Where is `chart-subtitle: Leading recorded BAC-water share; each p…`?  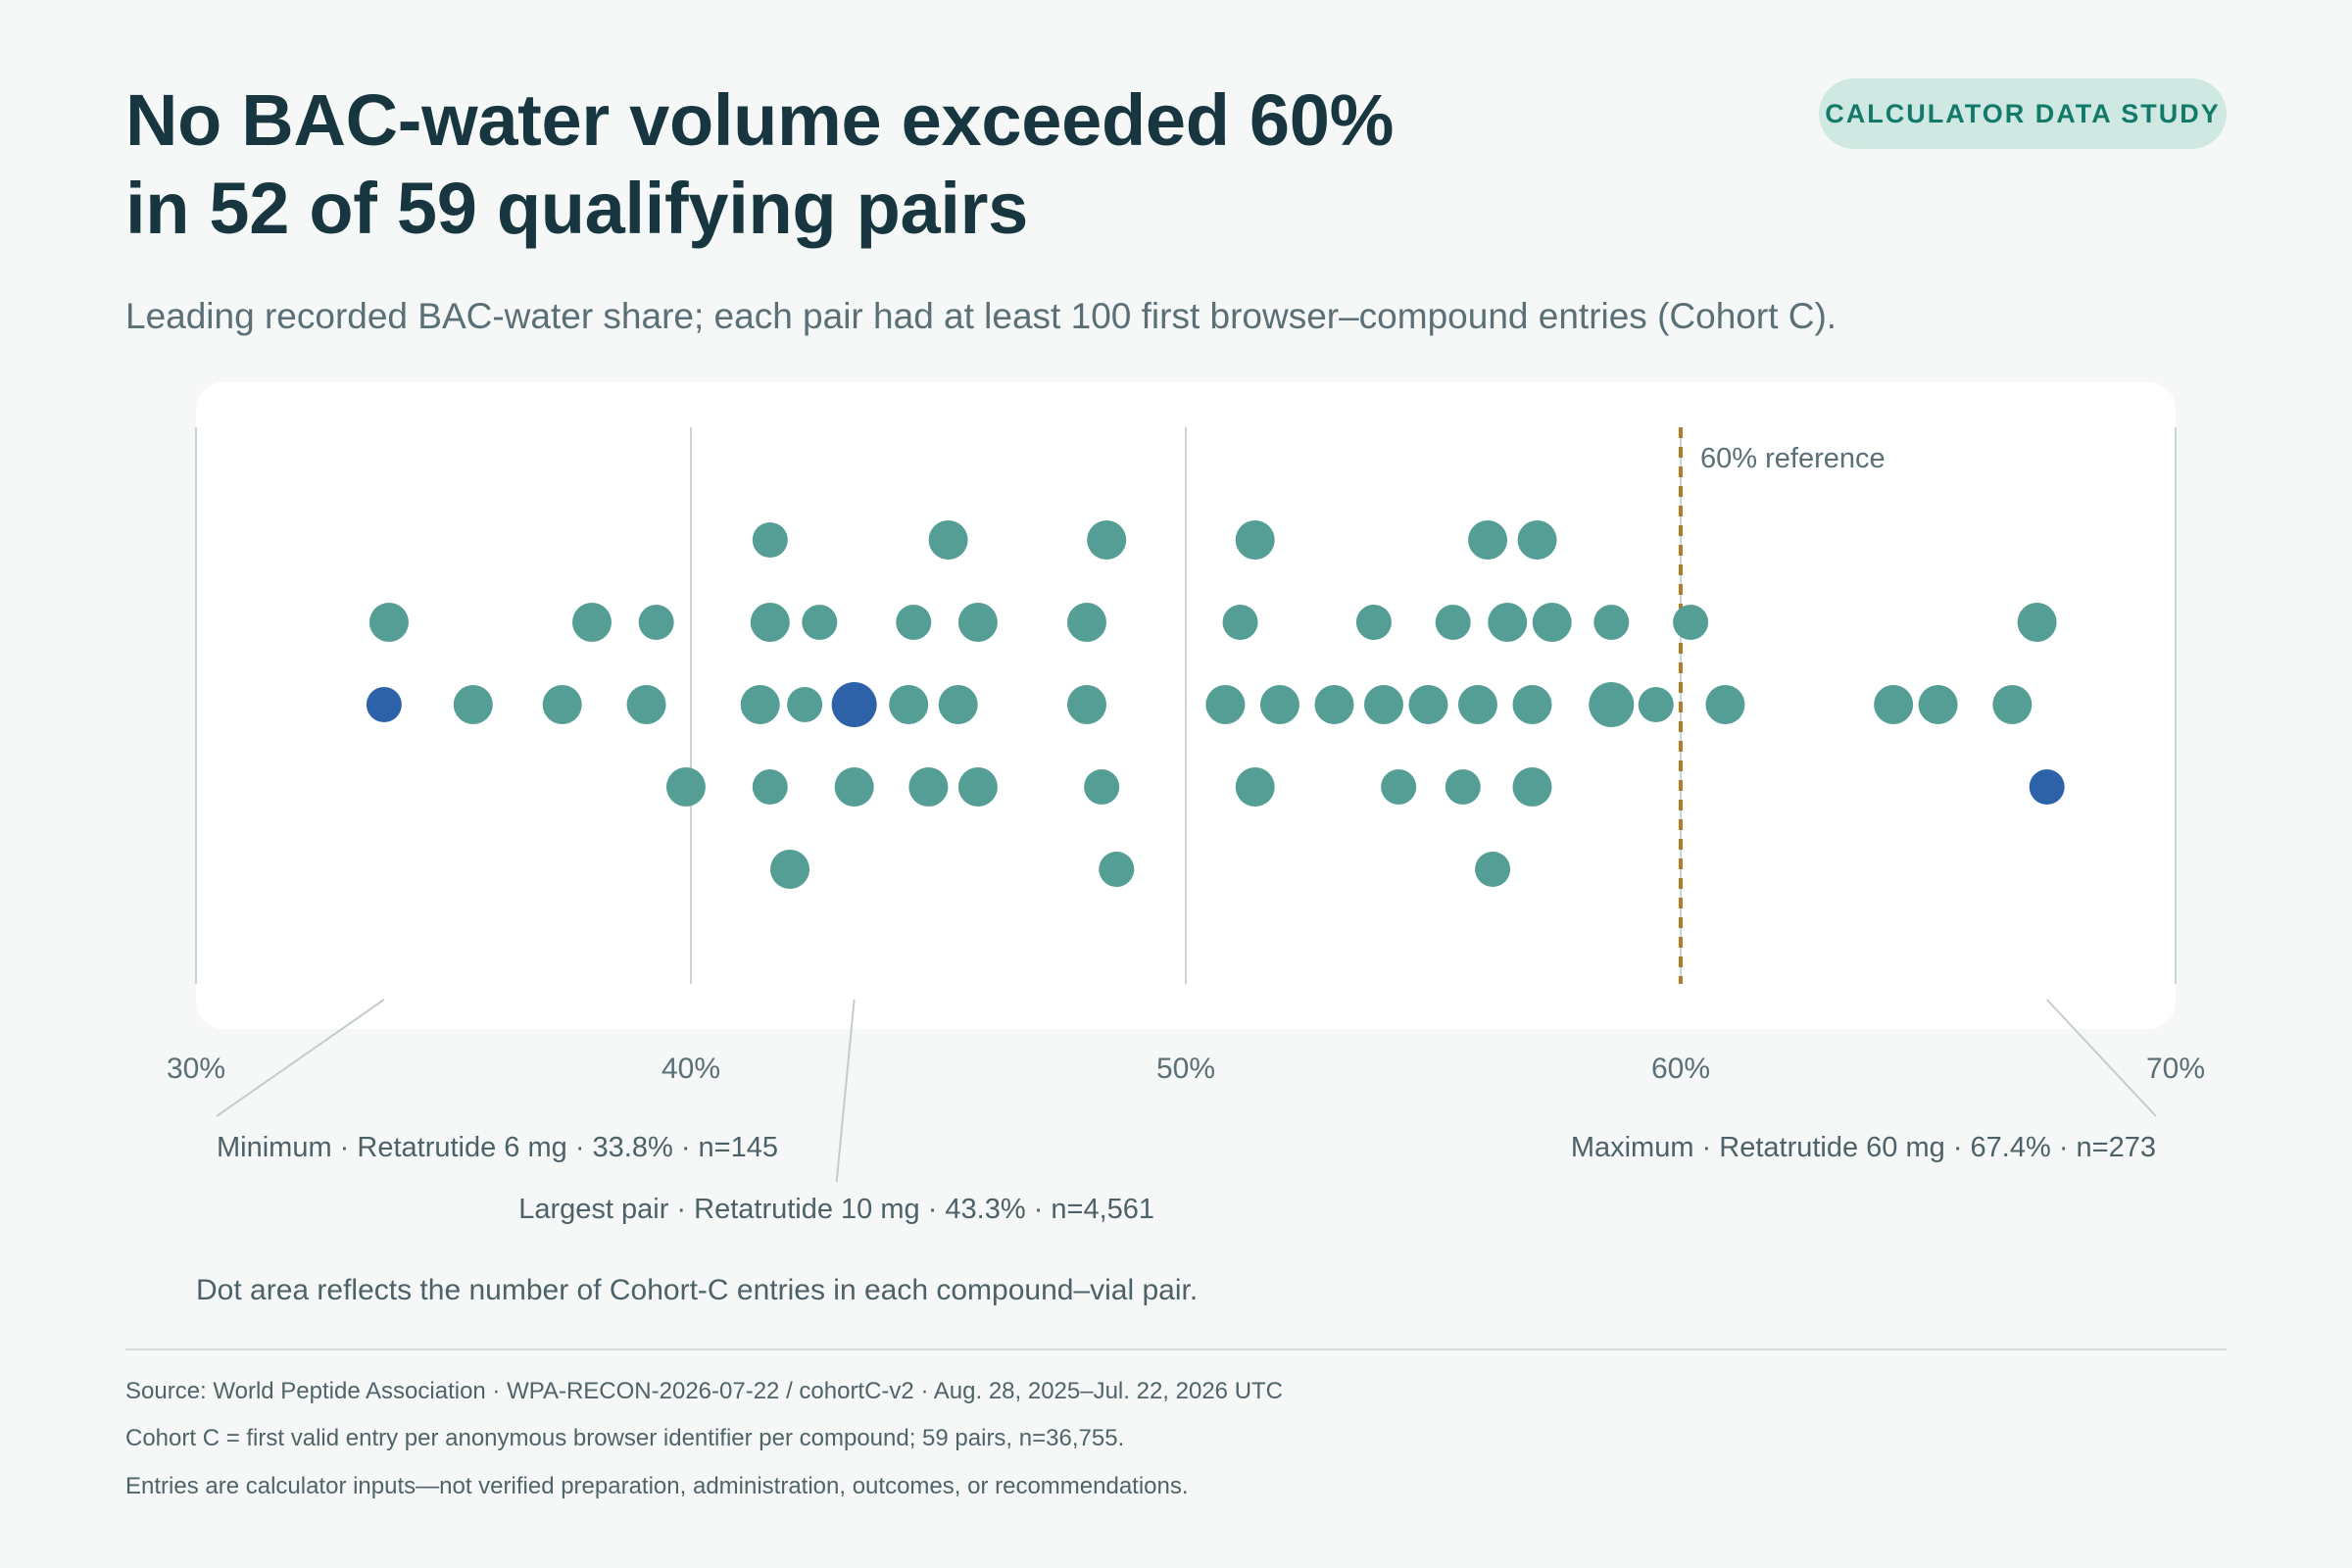
chart-subtitle: Leading recorded BAC-water share; each p… is located at coordinates (981, 316).